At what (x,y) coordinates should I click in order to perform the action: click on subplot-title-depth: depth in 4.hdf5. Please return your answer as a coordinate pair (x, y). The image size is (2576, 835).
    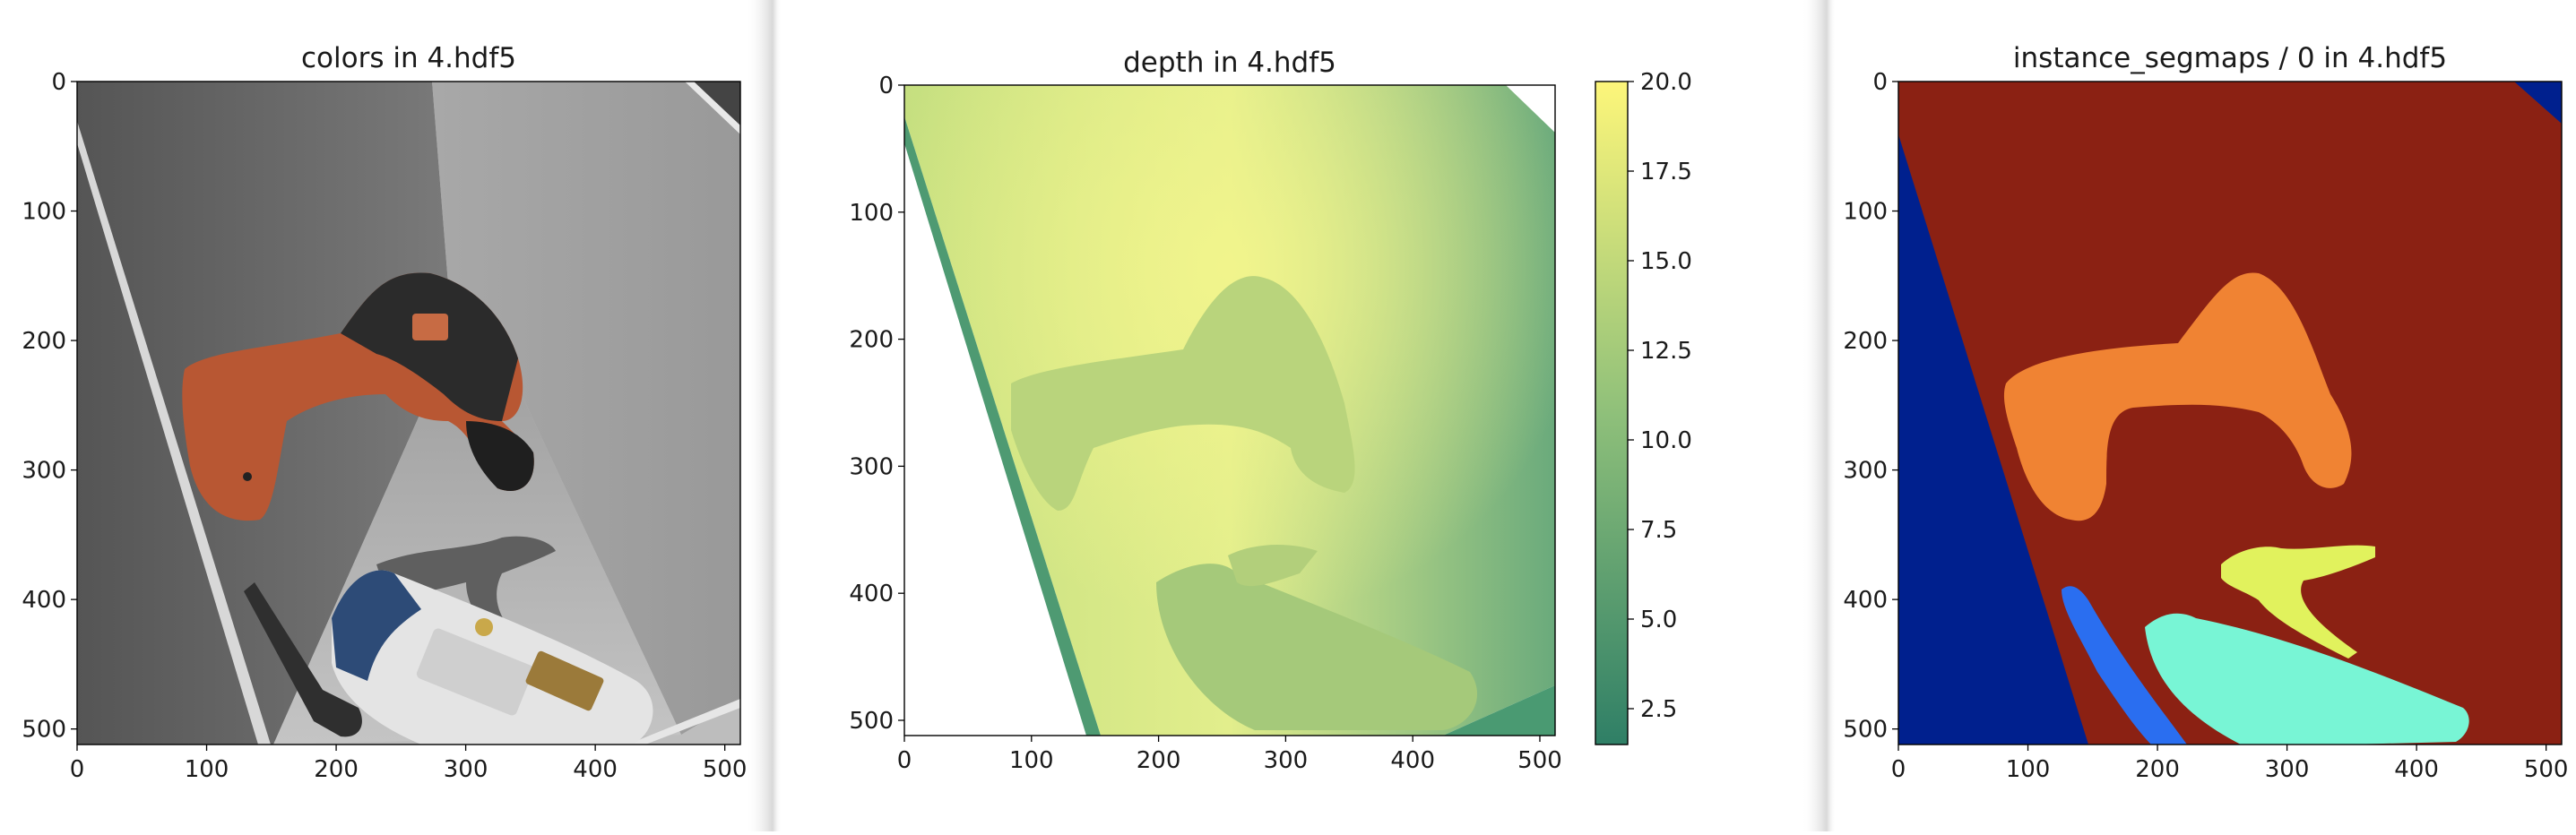
    Looking at the image, I should click on (1229, 63).